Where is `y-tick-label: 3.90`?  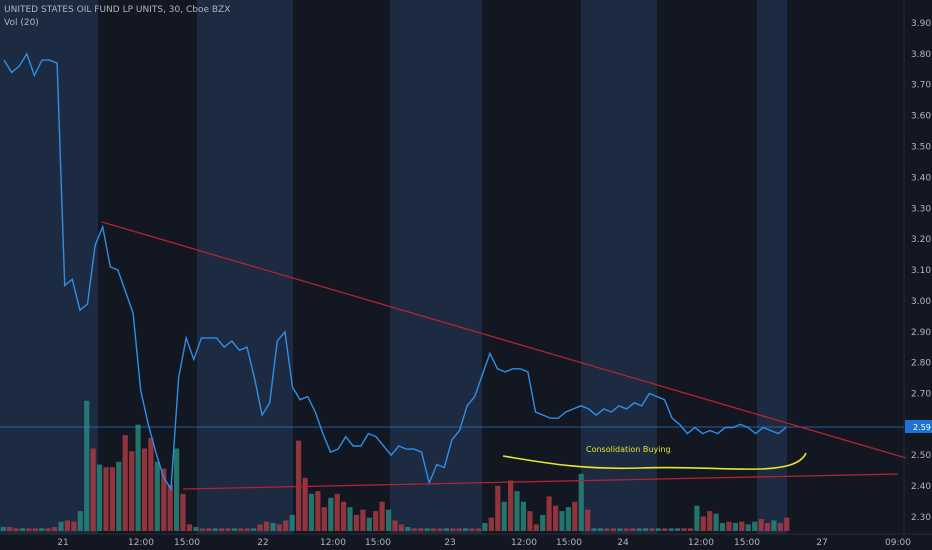
y-tick-label: 3.90 is located at coordinates (921, 24).